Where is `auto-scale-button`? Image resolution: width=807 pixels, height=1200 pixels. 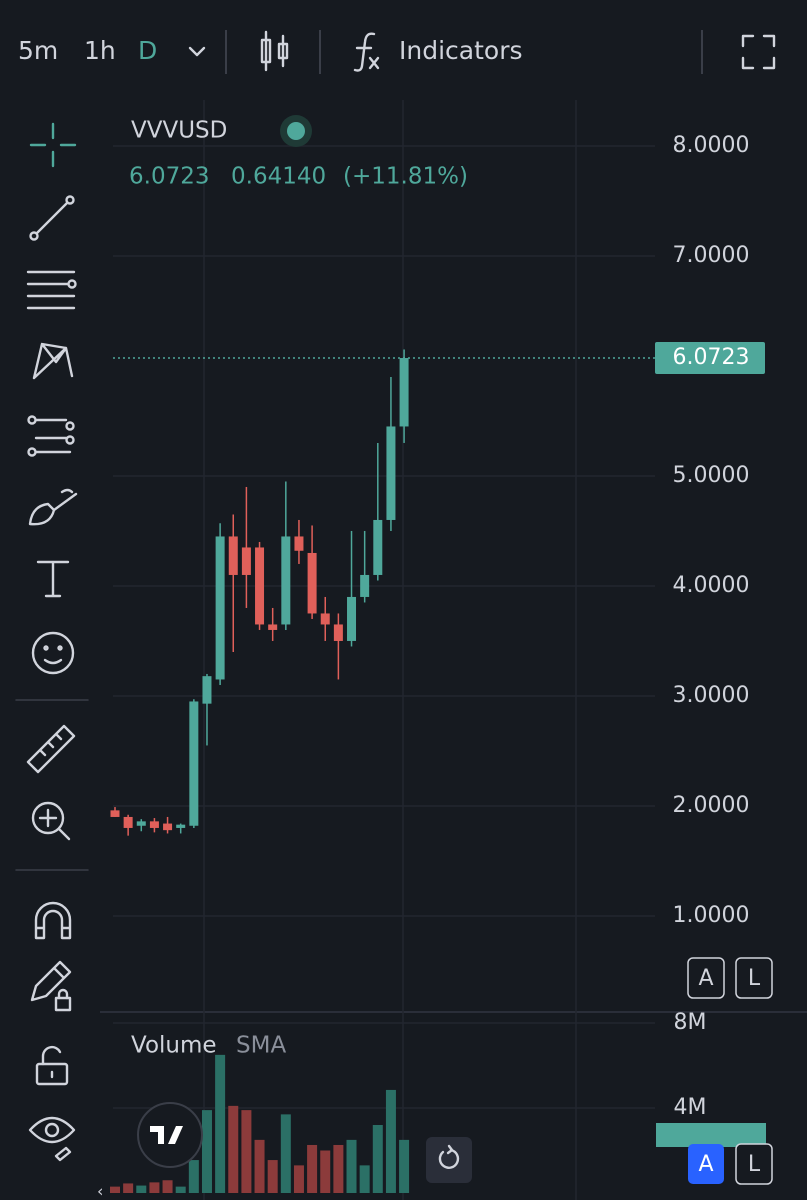
auto-scale-button is located at coordinates (706, 978).